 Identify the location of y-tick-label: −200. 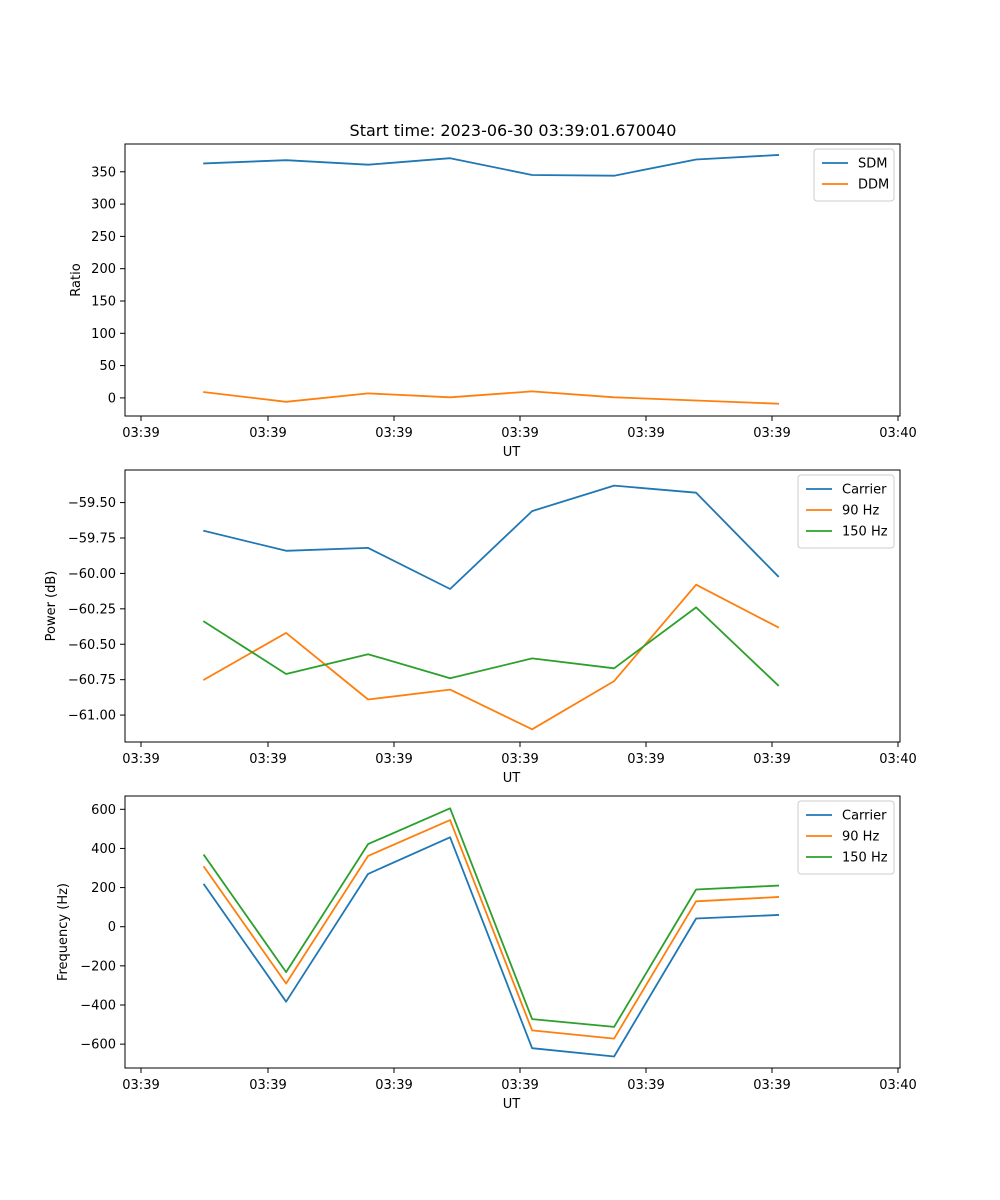
(98, 966).